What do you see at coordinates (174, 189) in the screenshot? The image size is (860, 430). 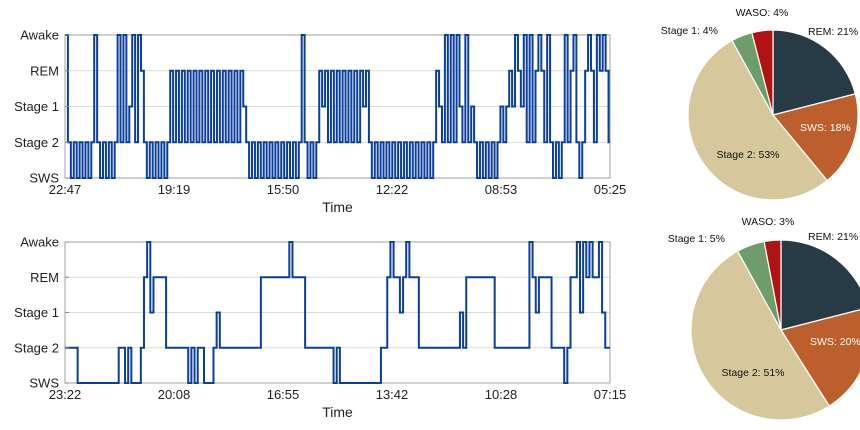 I see `x-tick-label: 19:19` at bounding box center [174, 189].